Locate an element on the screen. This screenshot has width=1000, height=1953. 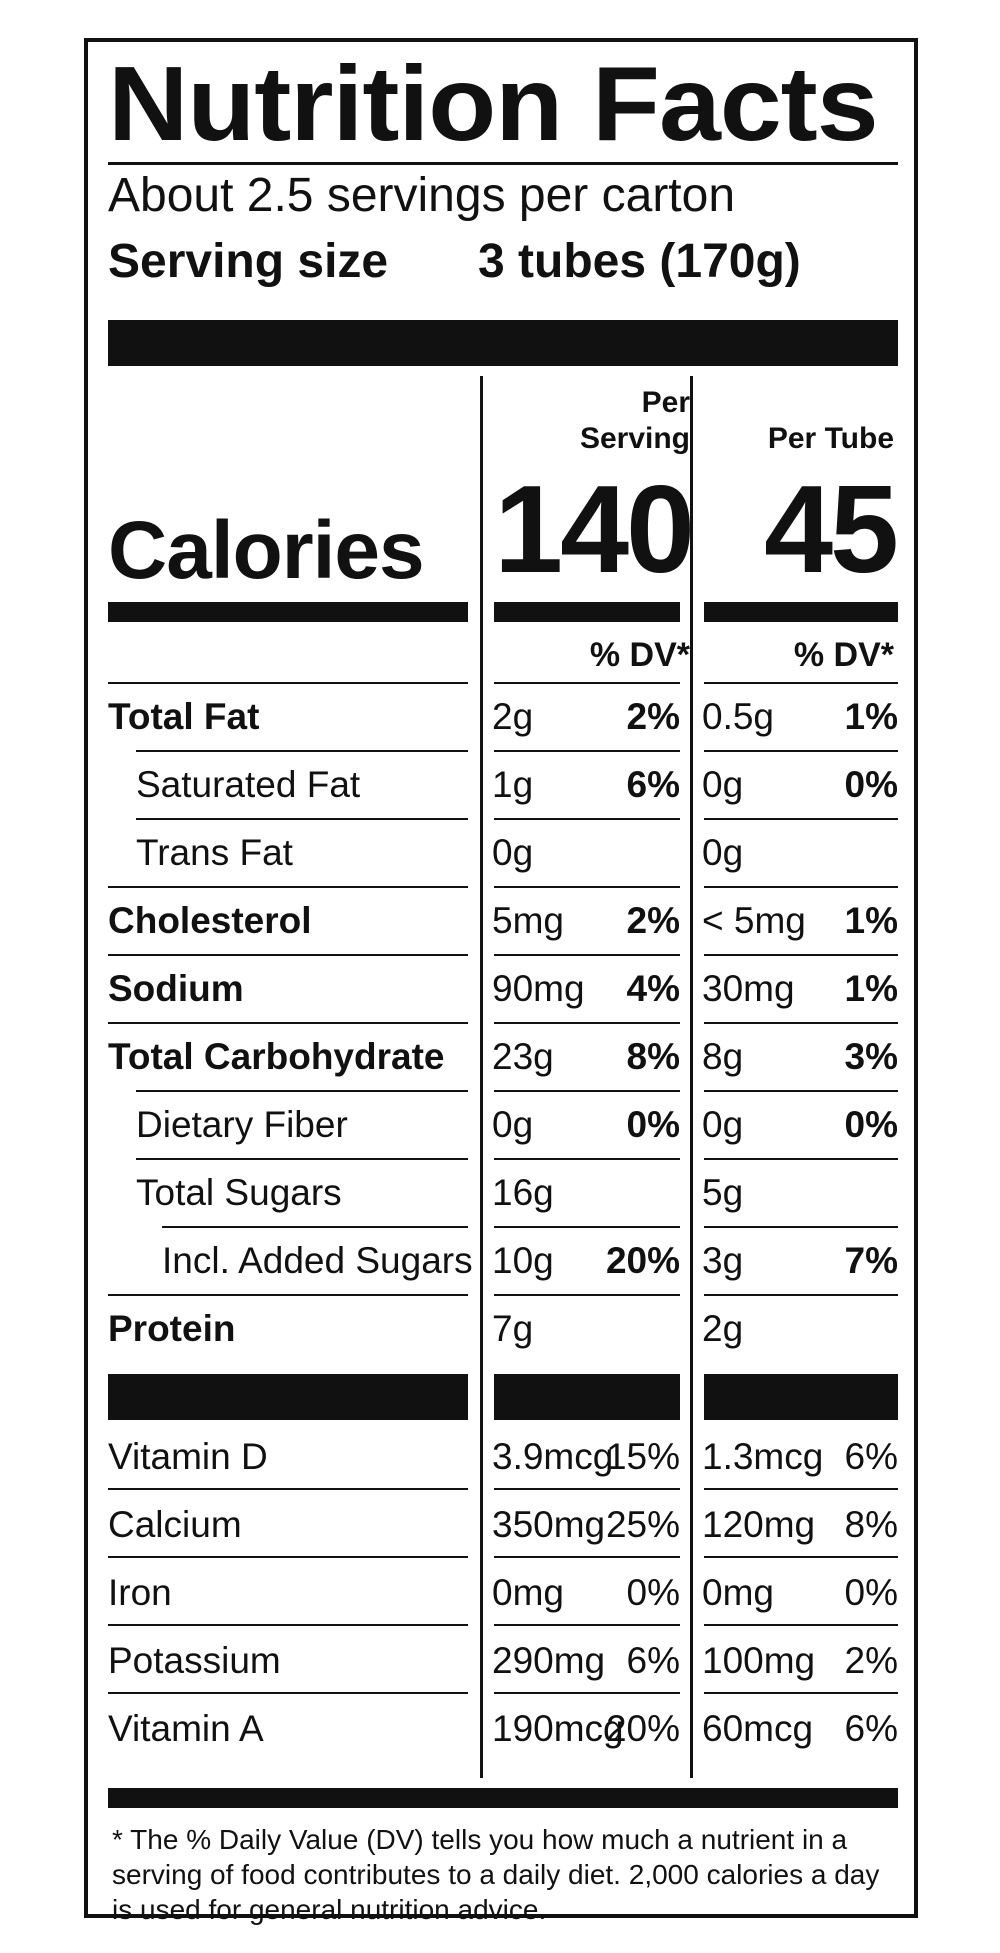
vitamin-tube-amount: 1.3mcg is located at coordinates (763, 1456).